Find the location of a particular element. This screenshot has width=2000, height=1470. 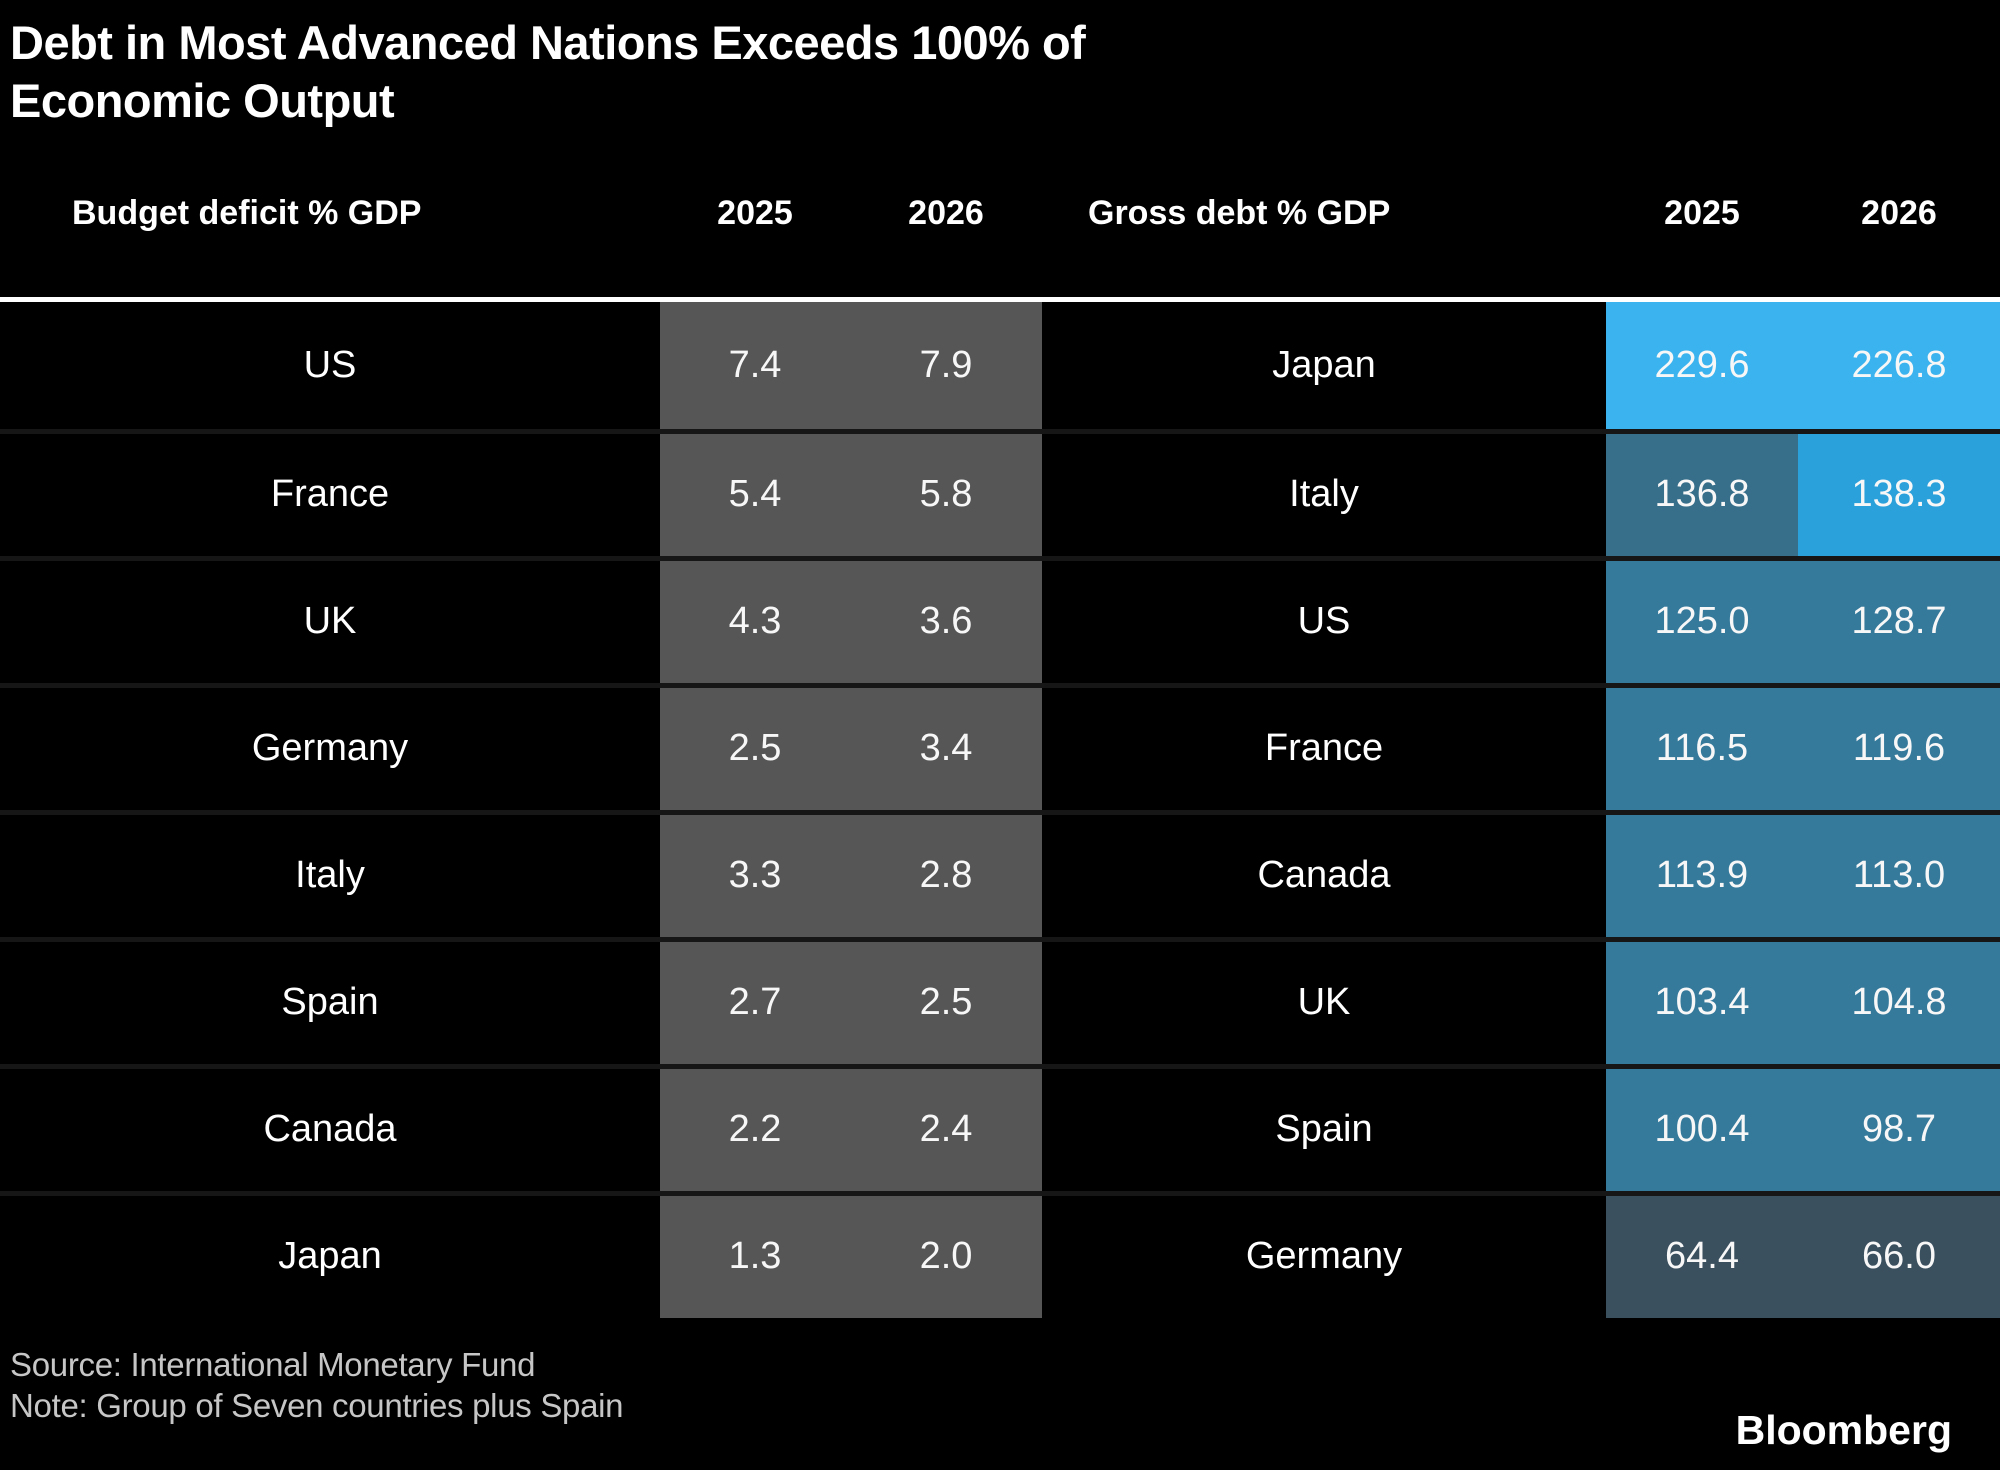

deficit-value-2026: 2.8 is located at coordinates (946, 875).